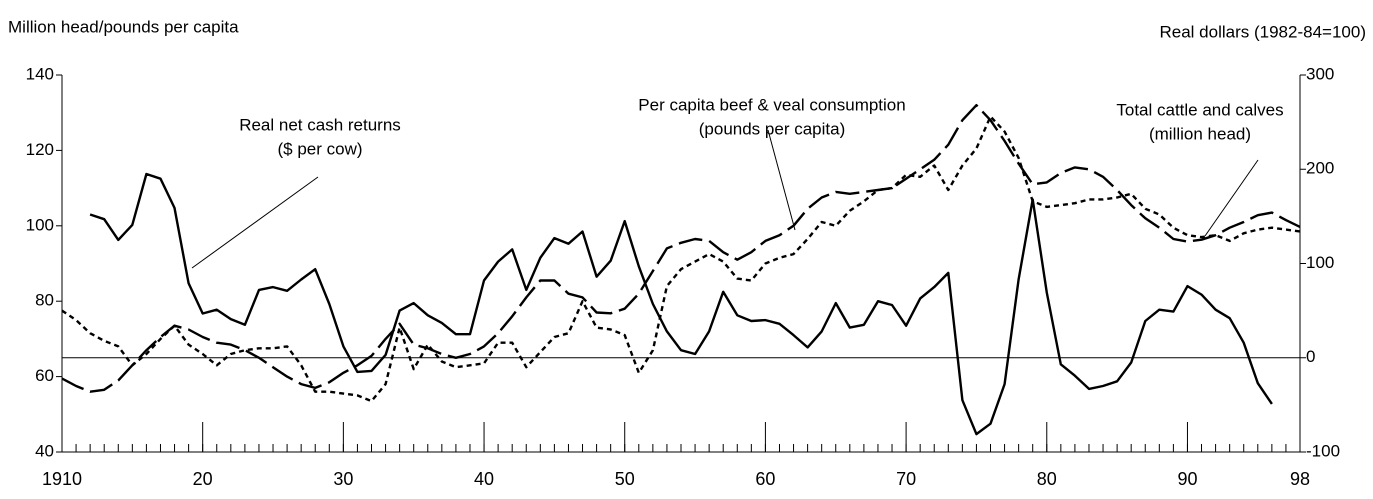 Image resolution: width=1373 pixels, height=499 pixels. What do you see at coordinates (1323, 450) in the screenshot?
I see `y2-tick-label: -100` at bounding box center [1323, 450].